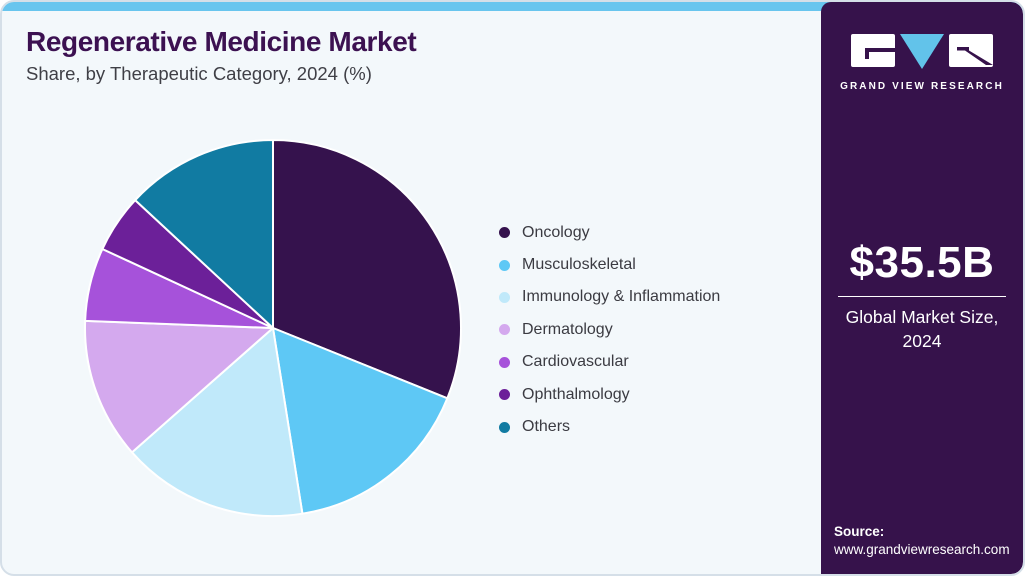 Image resolution: width=1025 pixels, height=576 pixels. I want to click on legend-label: Musculoskeletal, so click(579, 265).